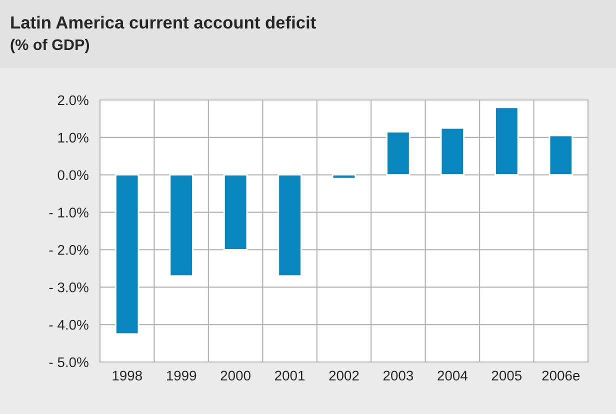 The height and width of the screenshot is (414, 616). I want to click on y-tick-label: 0.0%, so click(73, 175).